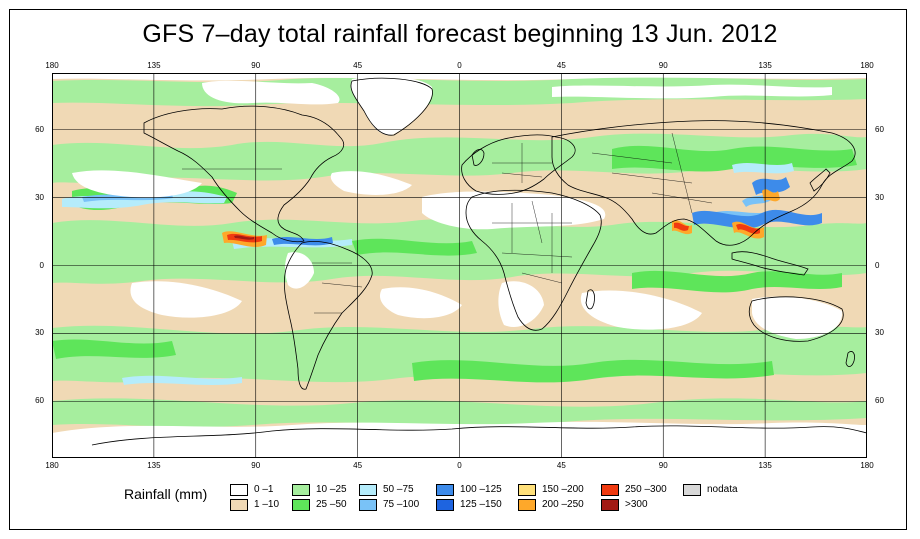 Image resolution: width=920 pixels, height=539 pixels. What do you see at coordinates (267, 504) in the screenshot?
I see `legend-label: 1 –10` at bounding box center [267, 504].